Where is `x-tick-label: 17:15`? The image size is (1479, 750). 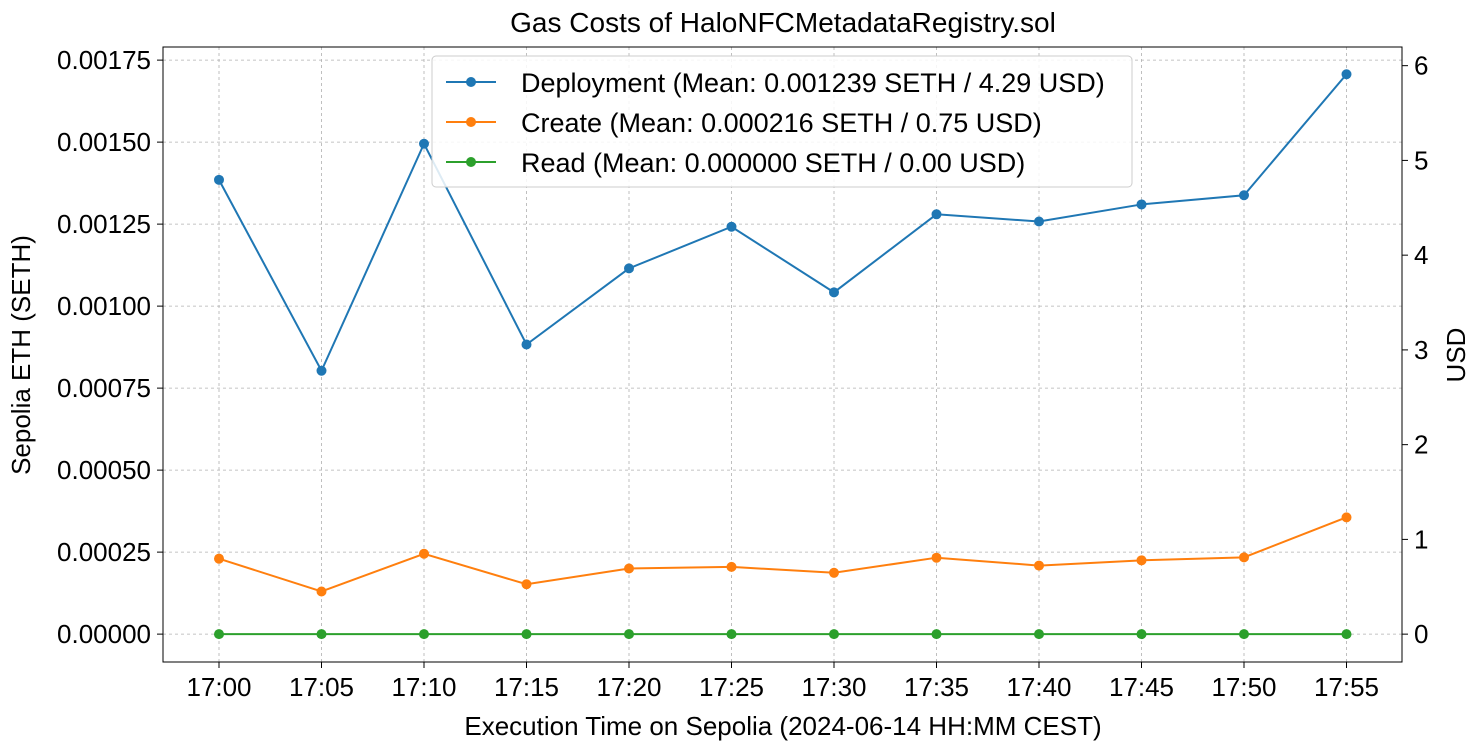 x-tick-label: 17:15 is located at coordinates (526, 687).